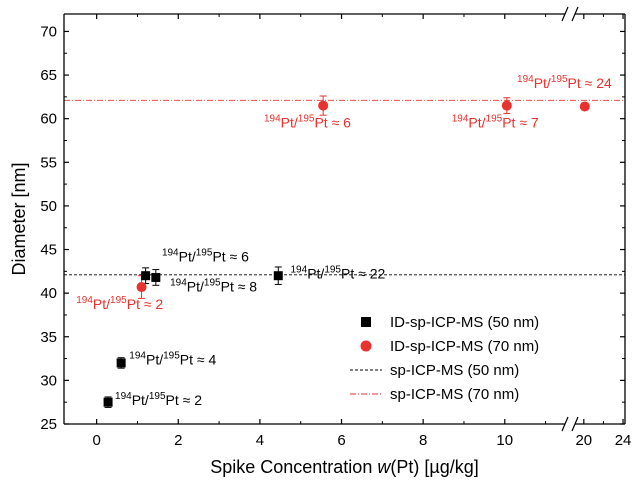 The height and width of the screenshot is (483, 633). Describe the element at coordinates (623, 440) in the screenshot. I see `x-tick-label-7: 24` at that location.